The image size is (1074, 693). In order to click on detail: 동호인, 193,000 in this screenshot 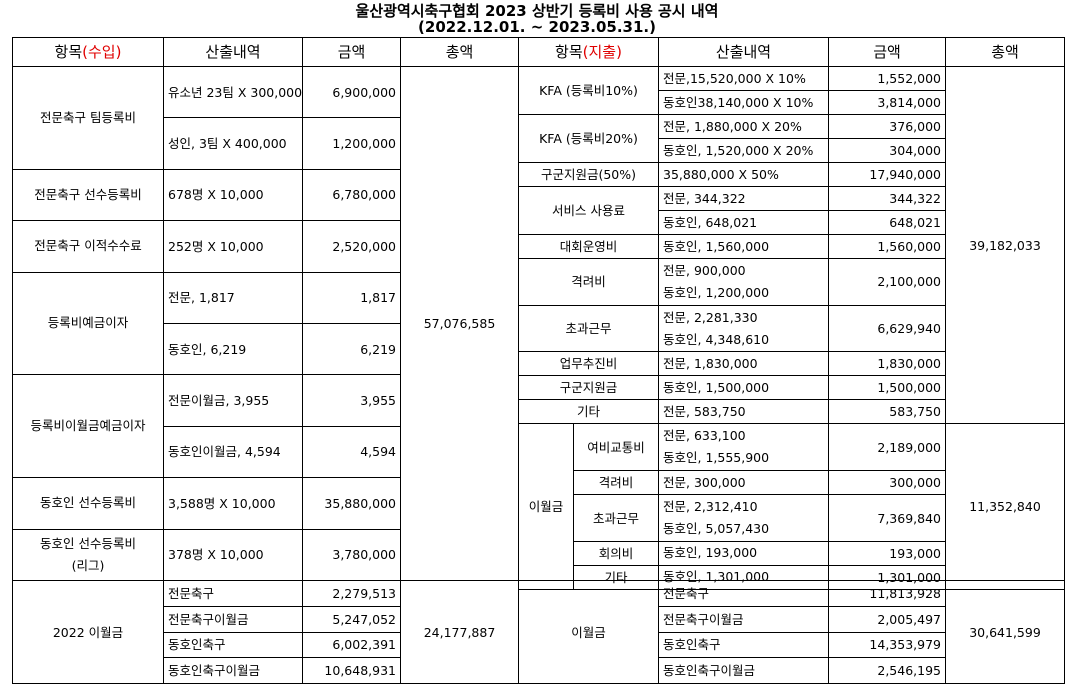, I will do `click(743, 553)`.